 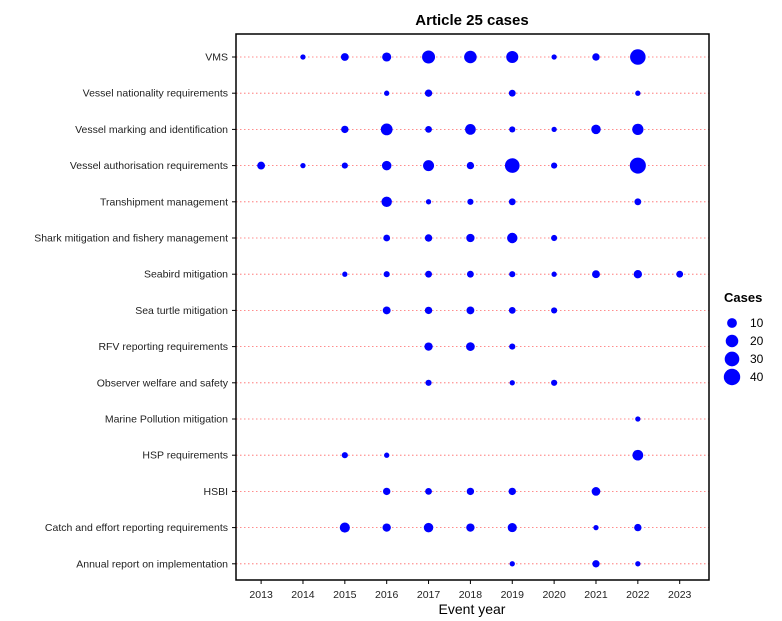 What do you see at coordinates (743, 338) in the screenshot?
I see `legend: Cases 10 20 30 40` at bounding box center [743, 338].